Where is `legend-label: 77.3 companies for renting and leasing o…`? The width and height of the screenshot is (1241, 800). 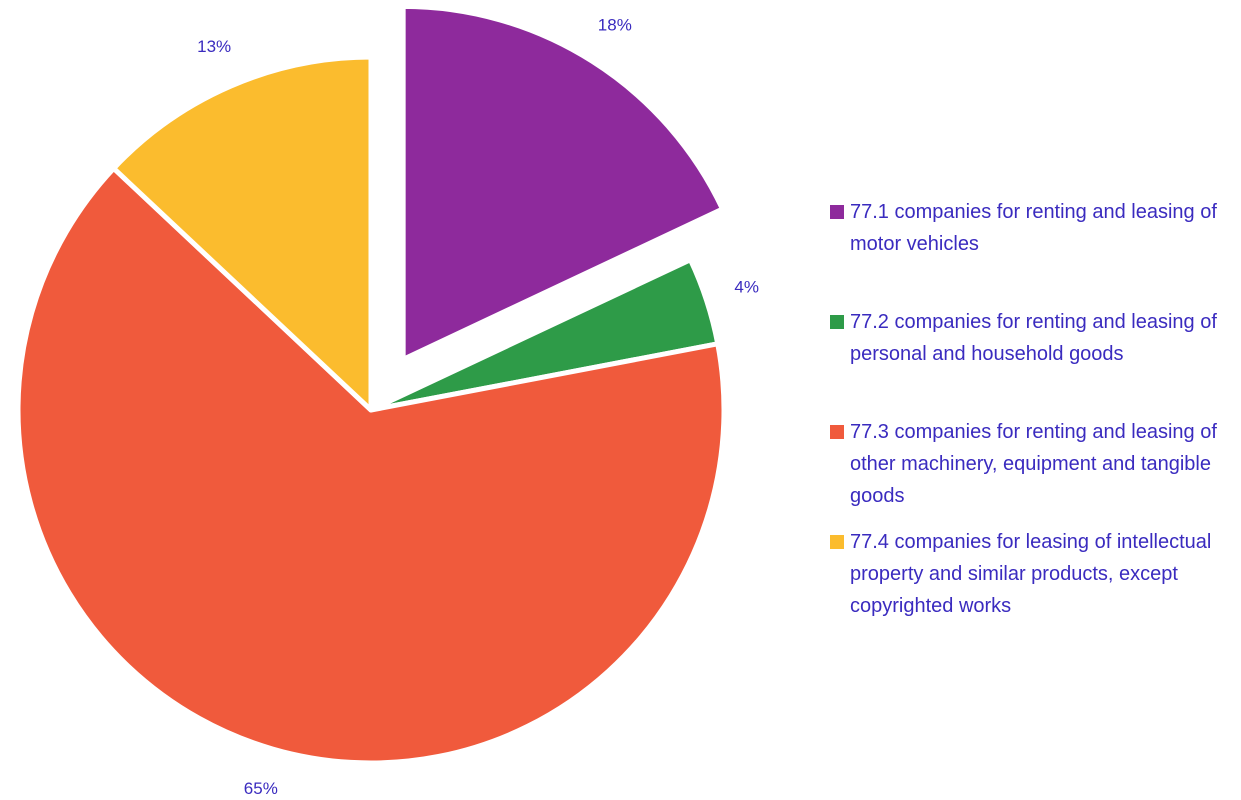 legend-label: 77.3 companies for renting and leasing o… is located at coordinates (1033, 464).